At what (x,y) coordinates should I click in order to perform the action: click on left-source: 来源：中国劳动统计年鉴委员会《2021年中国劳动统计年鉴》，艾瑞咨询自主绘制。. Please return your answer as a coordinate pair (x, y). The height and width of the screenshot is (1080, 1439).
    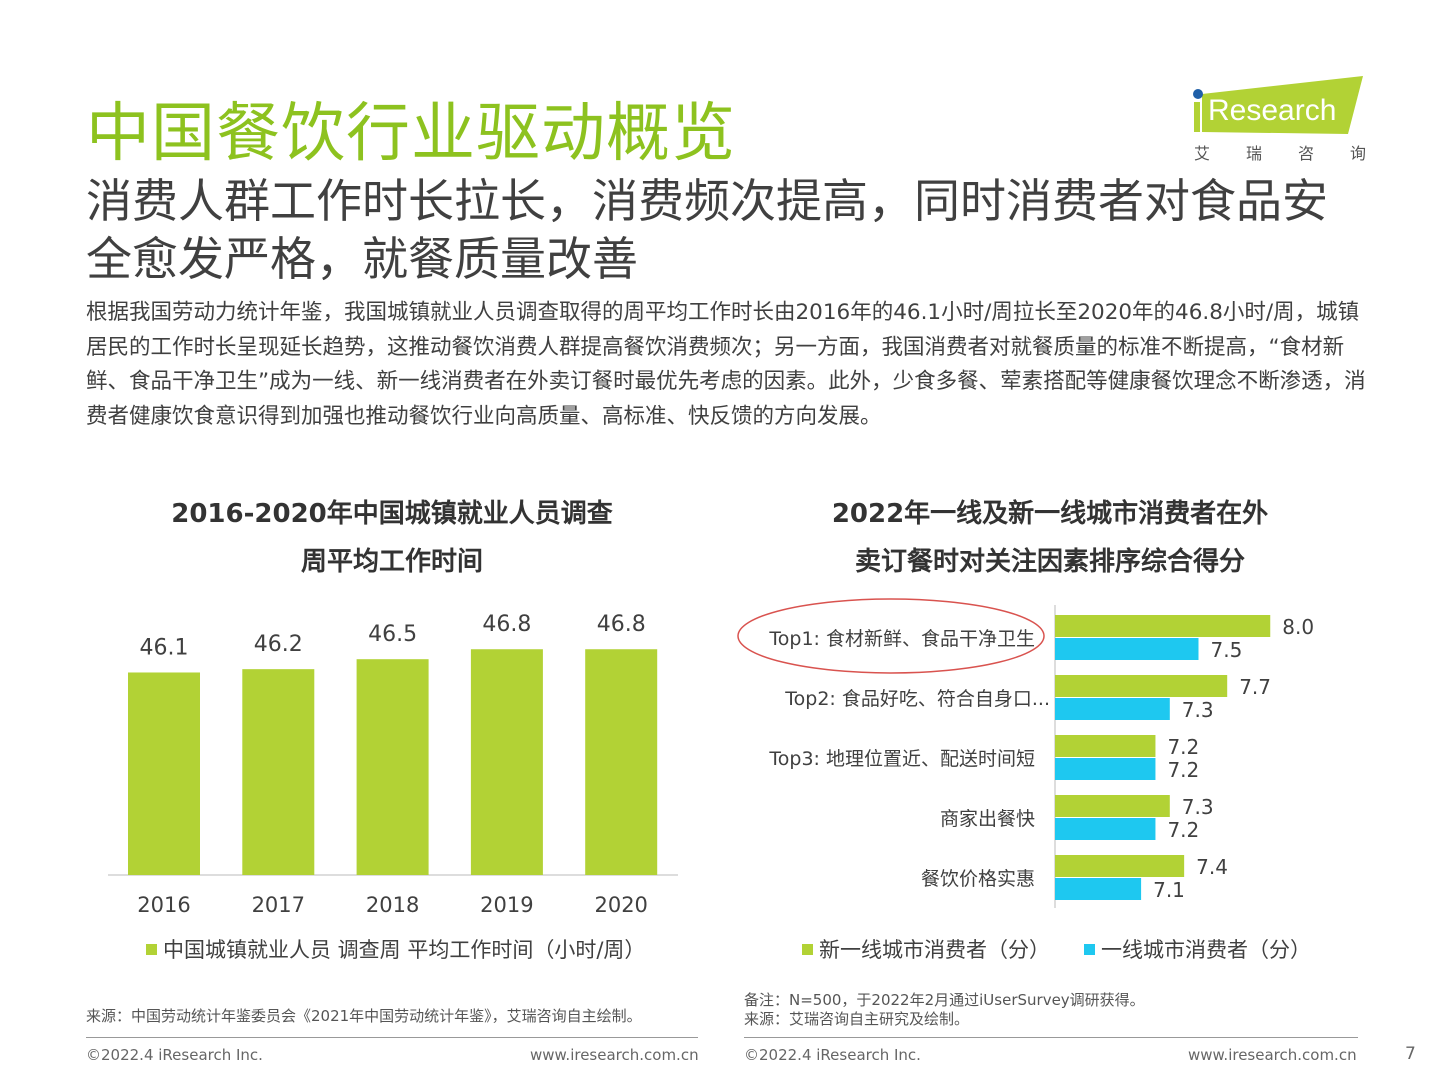
    Looking at the image, I should click on (364, 1016).